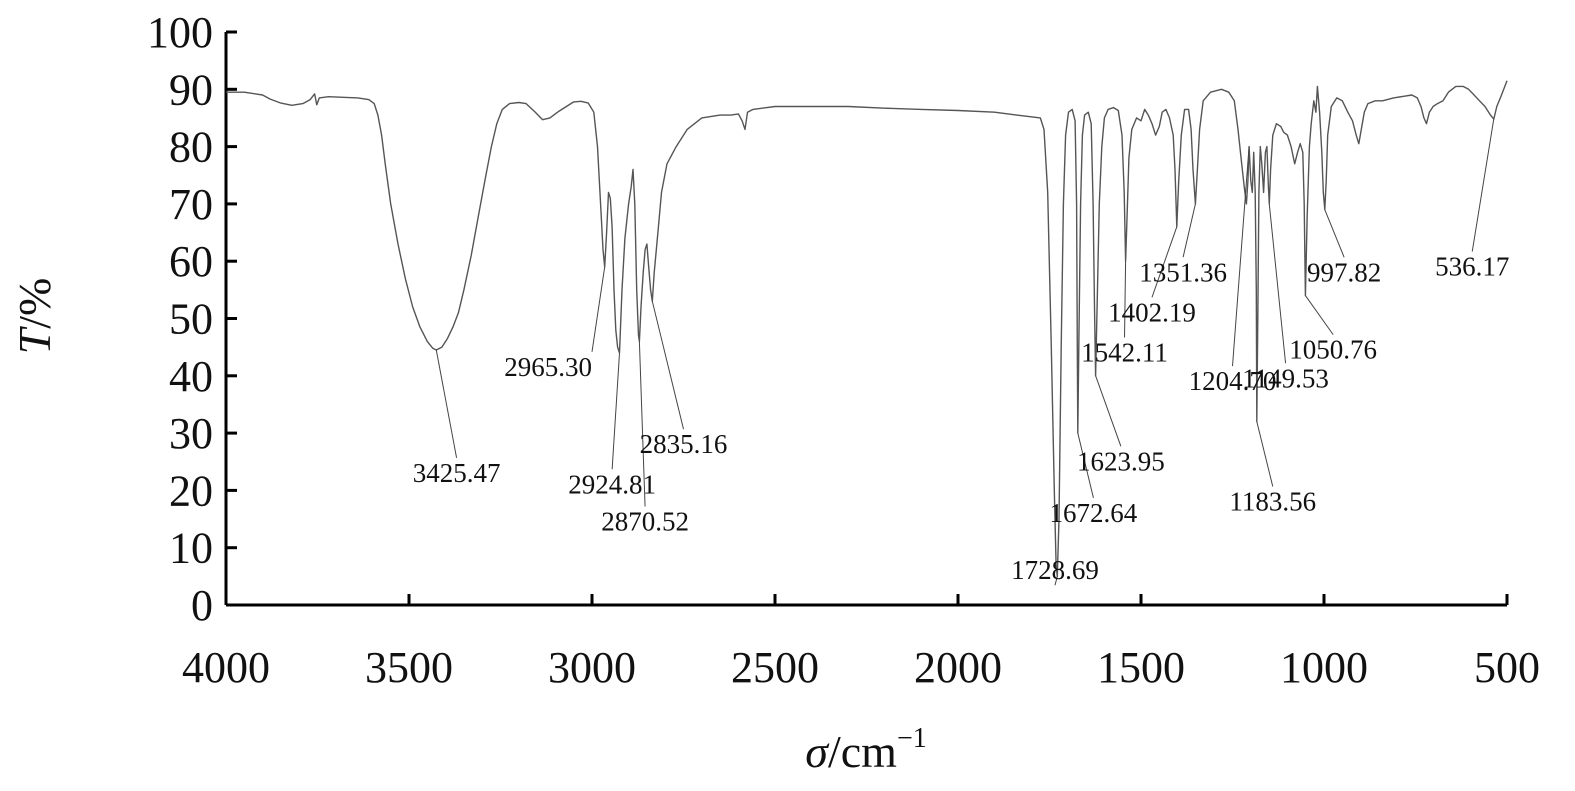 This screenshot has height=791, width=1575. I want to click on y-tick-label: 100, so click(180, 32).